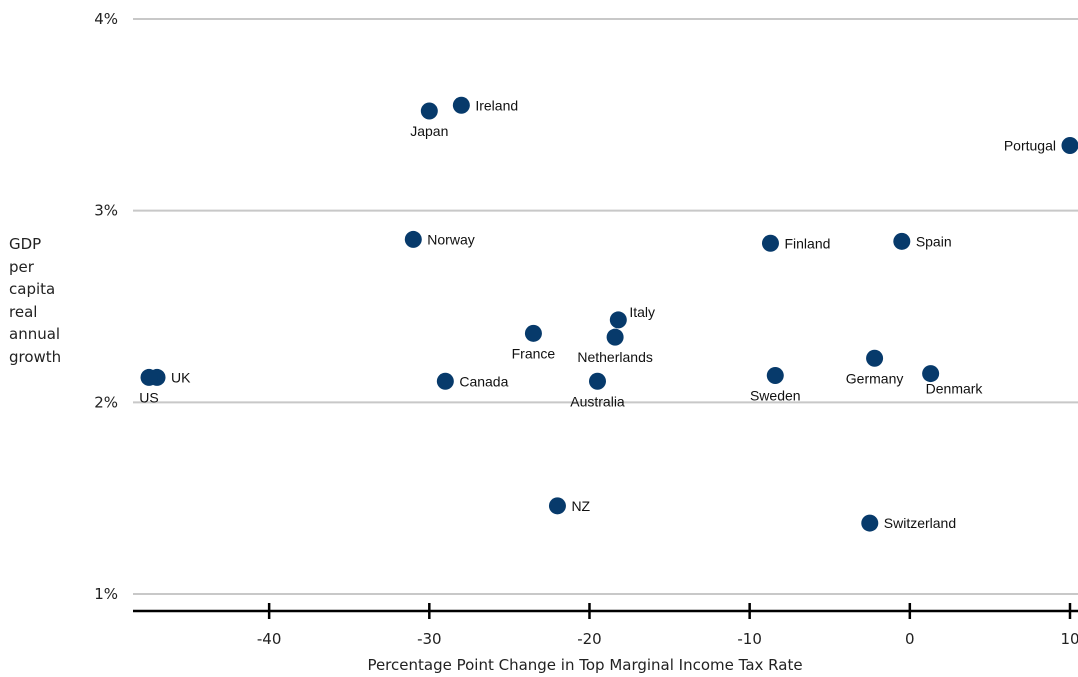 Image resolution: width=1078 pixels, height=677 pixels. What do you see at coordinates (483, 381) in the screenshot?
I see `point-label-canada: Canada` at bounding box center [483, 381].